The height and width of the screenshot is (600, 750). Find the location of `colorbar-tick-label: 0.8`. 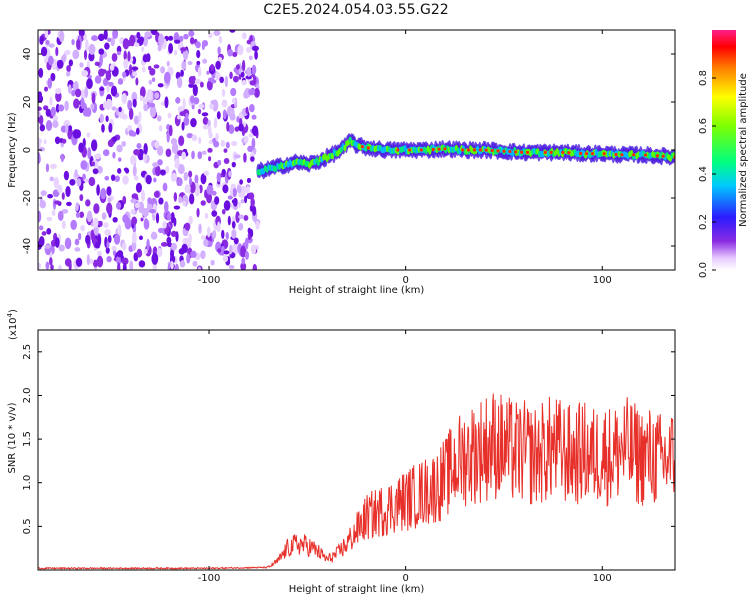

colorbar-tick-label: 0.8 is located at coordinates (703, 78).